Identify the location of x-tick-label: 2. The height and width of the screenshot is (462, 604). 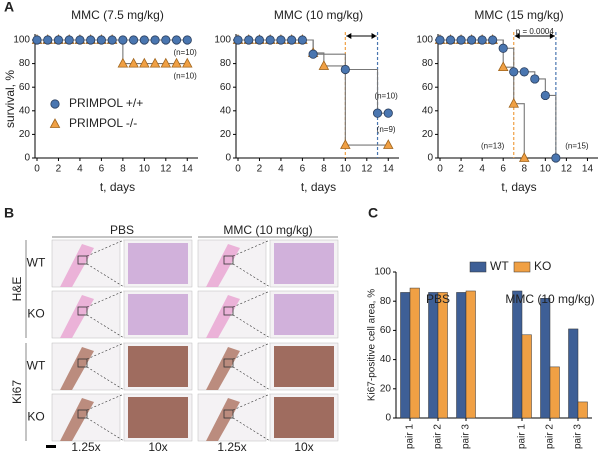
(260, 169).